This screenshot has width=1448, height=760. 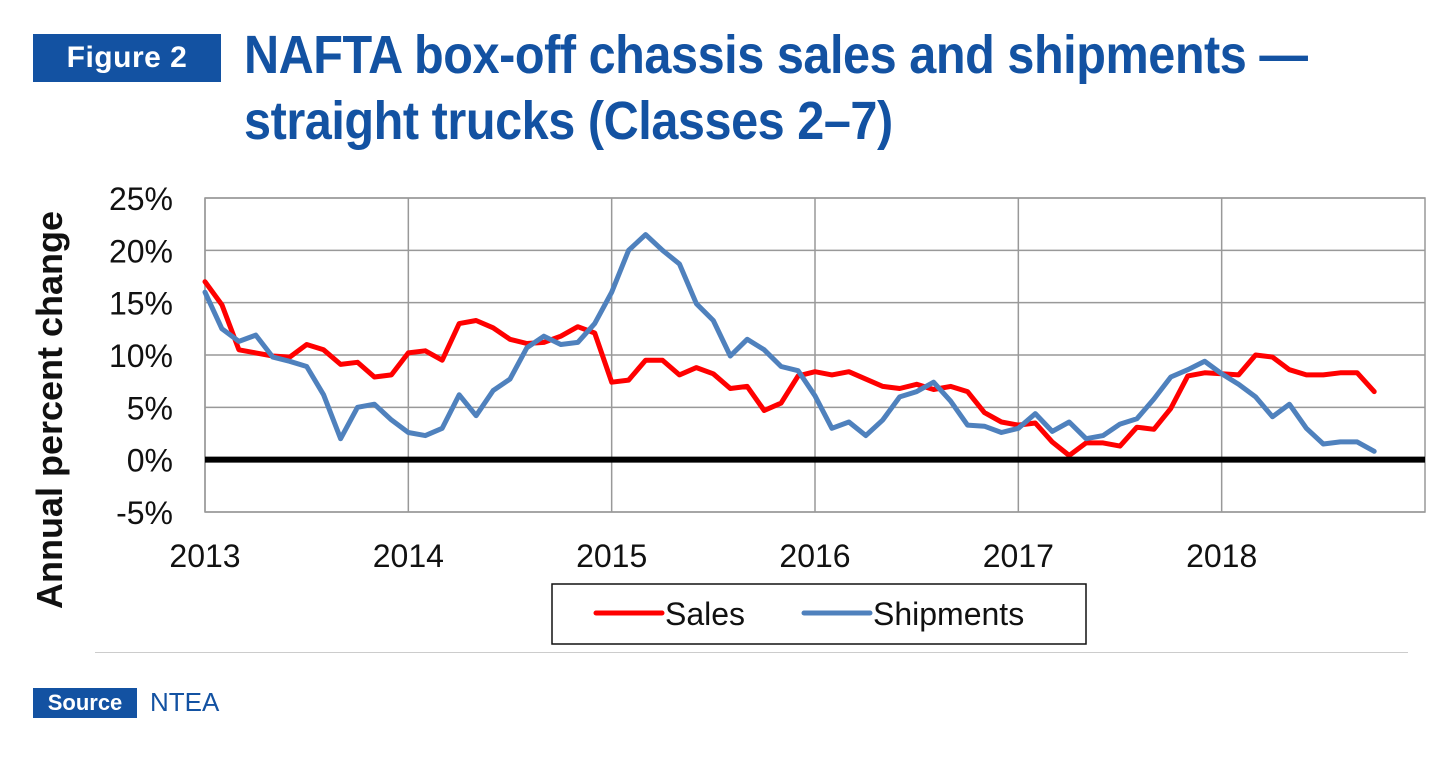 I want to click on x-tick-label: 2013, so click(x=204, y=556).